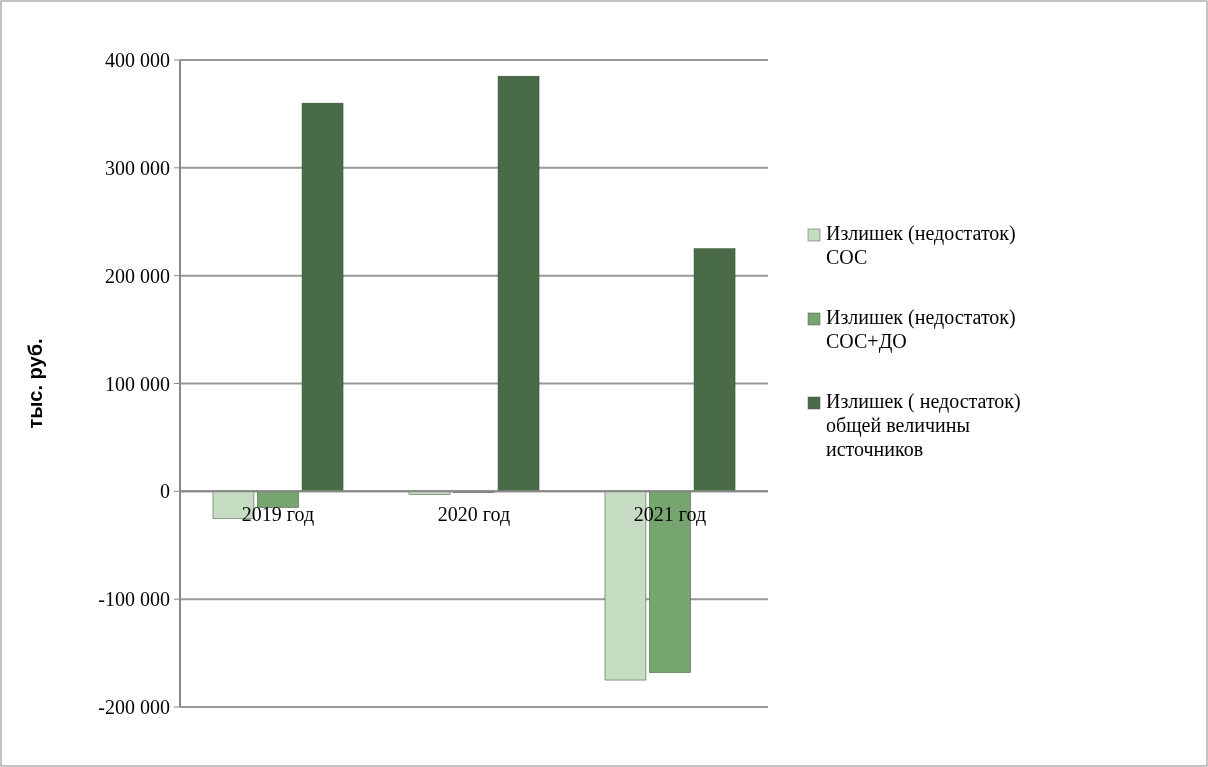 The image size is (1208, 767). I want to click on y-axis-title: тыс. руб., so click(35, 383).